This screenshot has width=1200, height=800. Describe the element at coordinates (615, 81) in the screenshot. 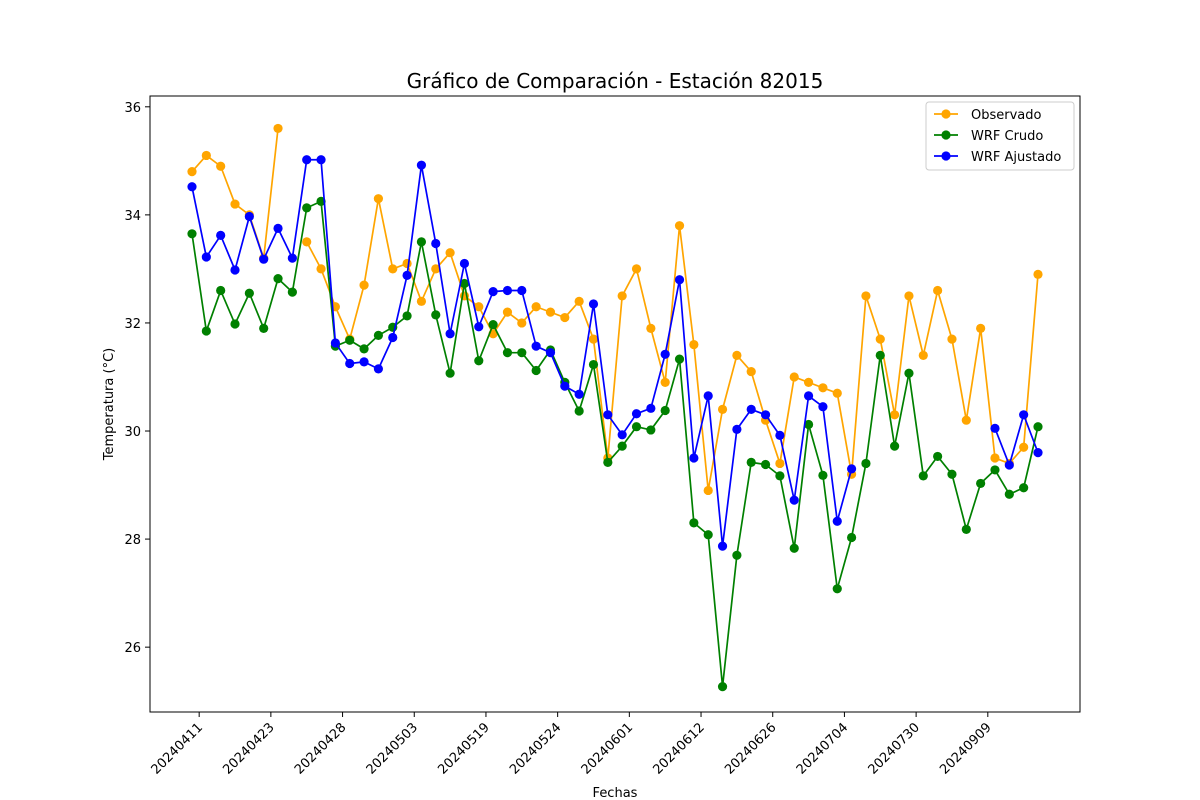

I see `chart-title: Gráfico de Comparación - Estación 82015` at that location.